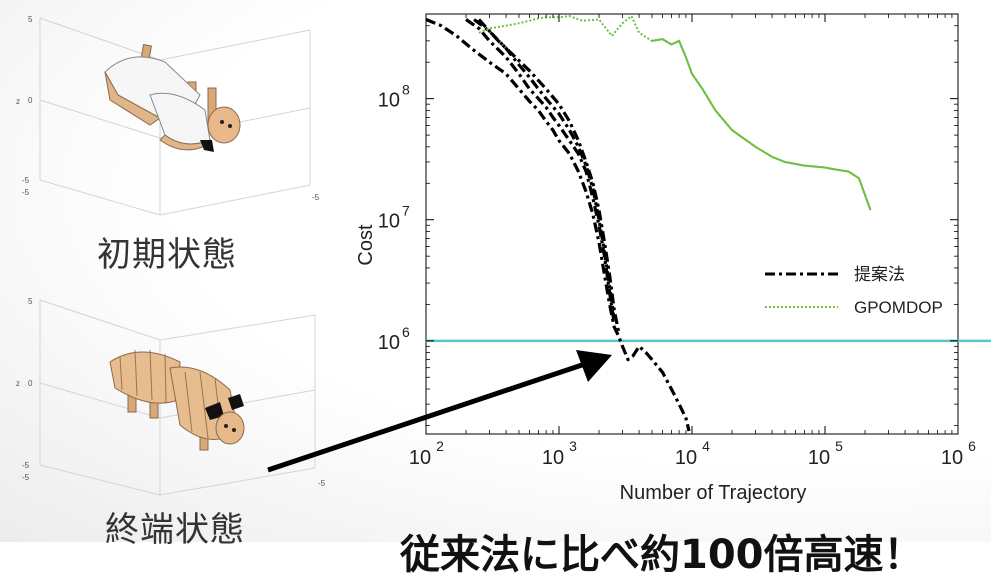 The image size is (991, 580). I want to click on initial-state-plot: 5 0 -5 z -5 -5, so click(168, 115).